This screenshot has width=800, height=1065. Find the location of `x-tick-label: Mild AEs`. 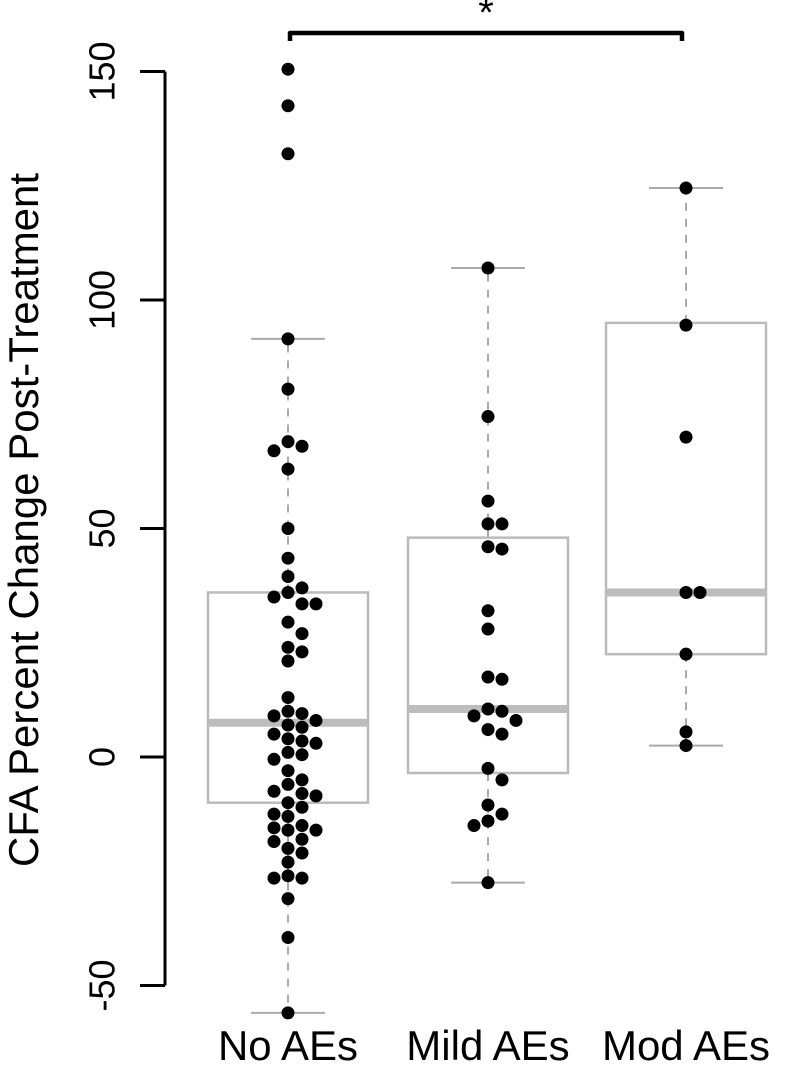

x-tick-label: Mild AEs is located at coordinates (487, 1043).